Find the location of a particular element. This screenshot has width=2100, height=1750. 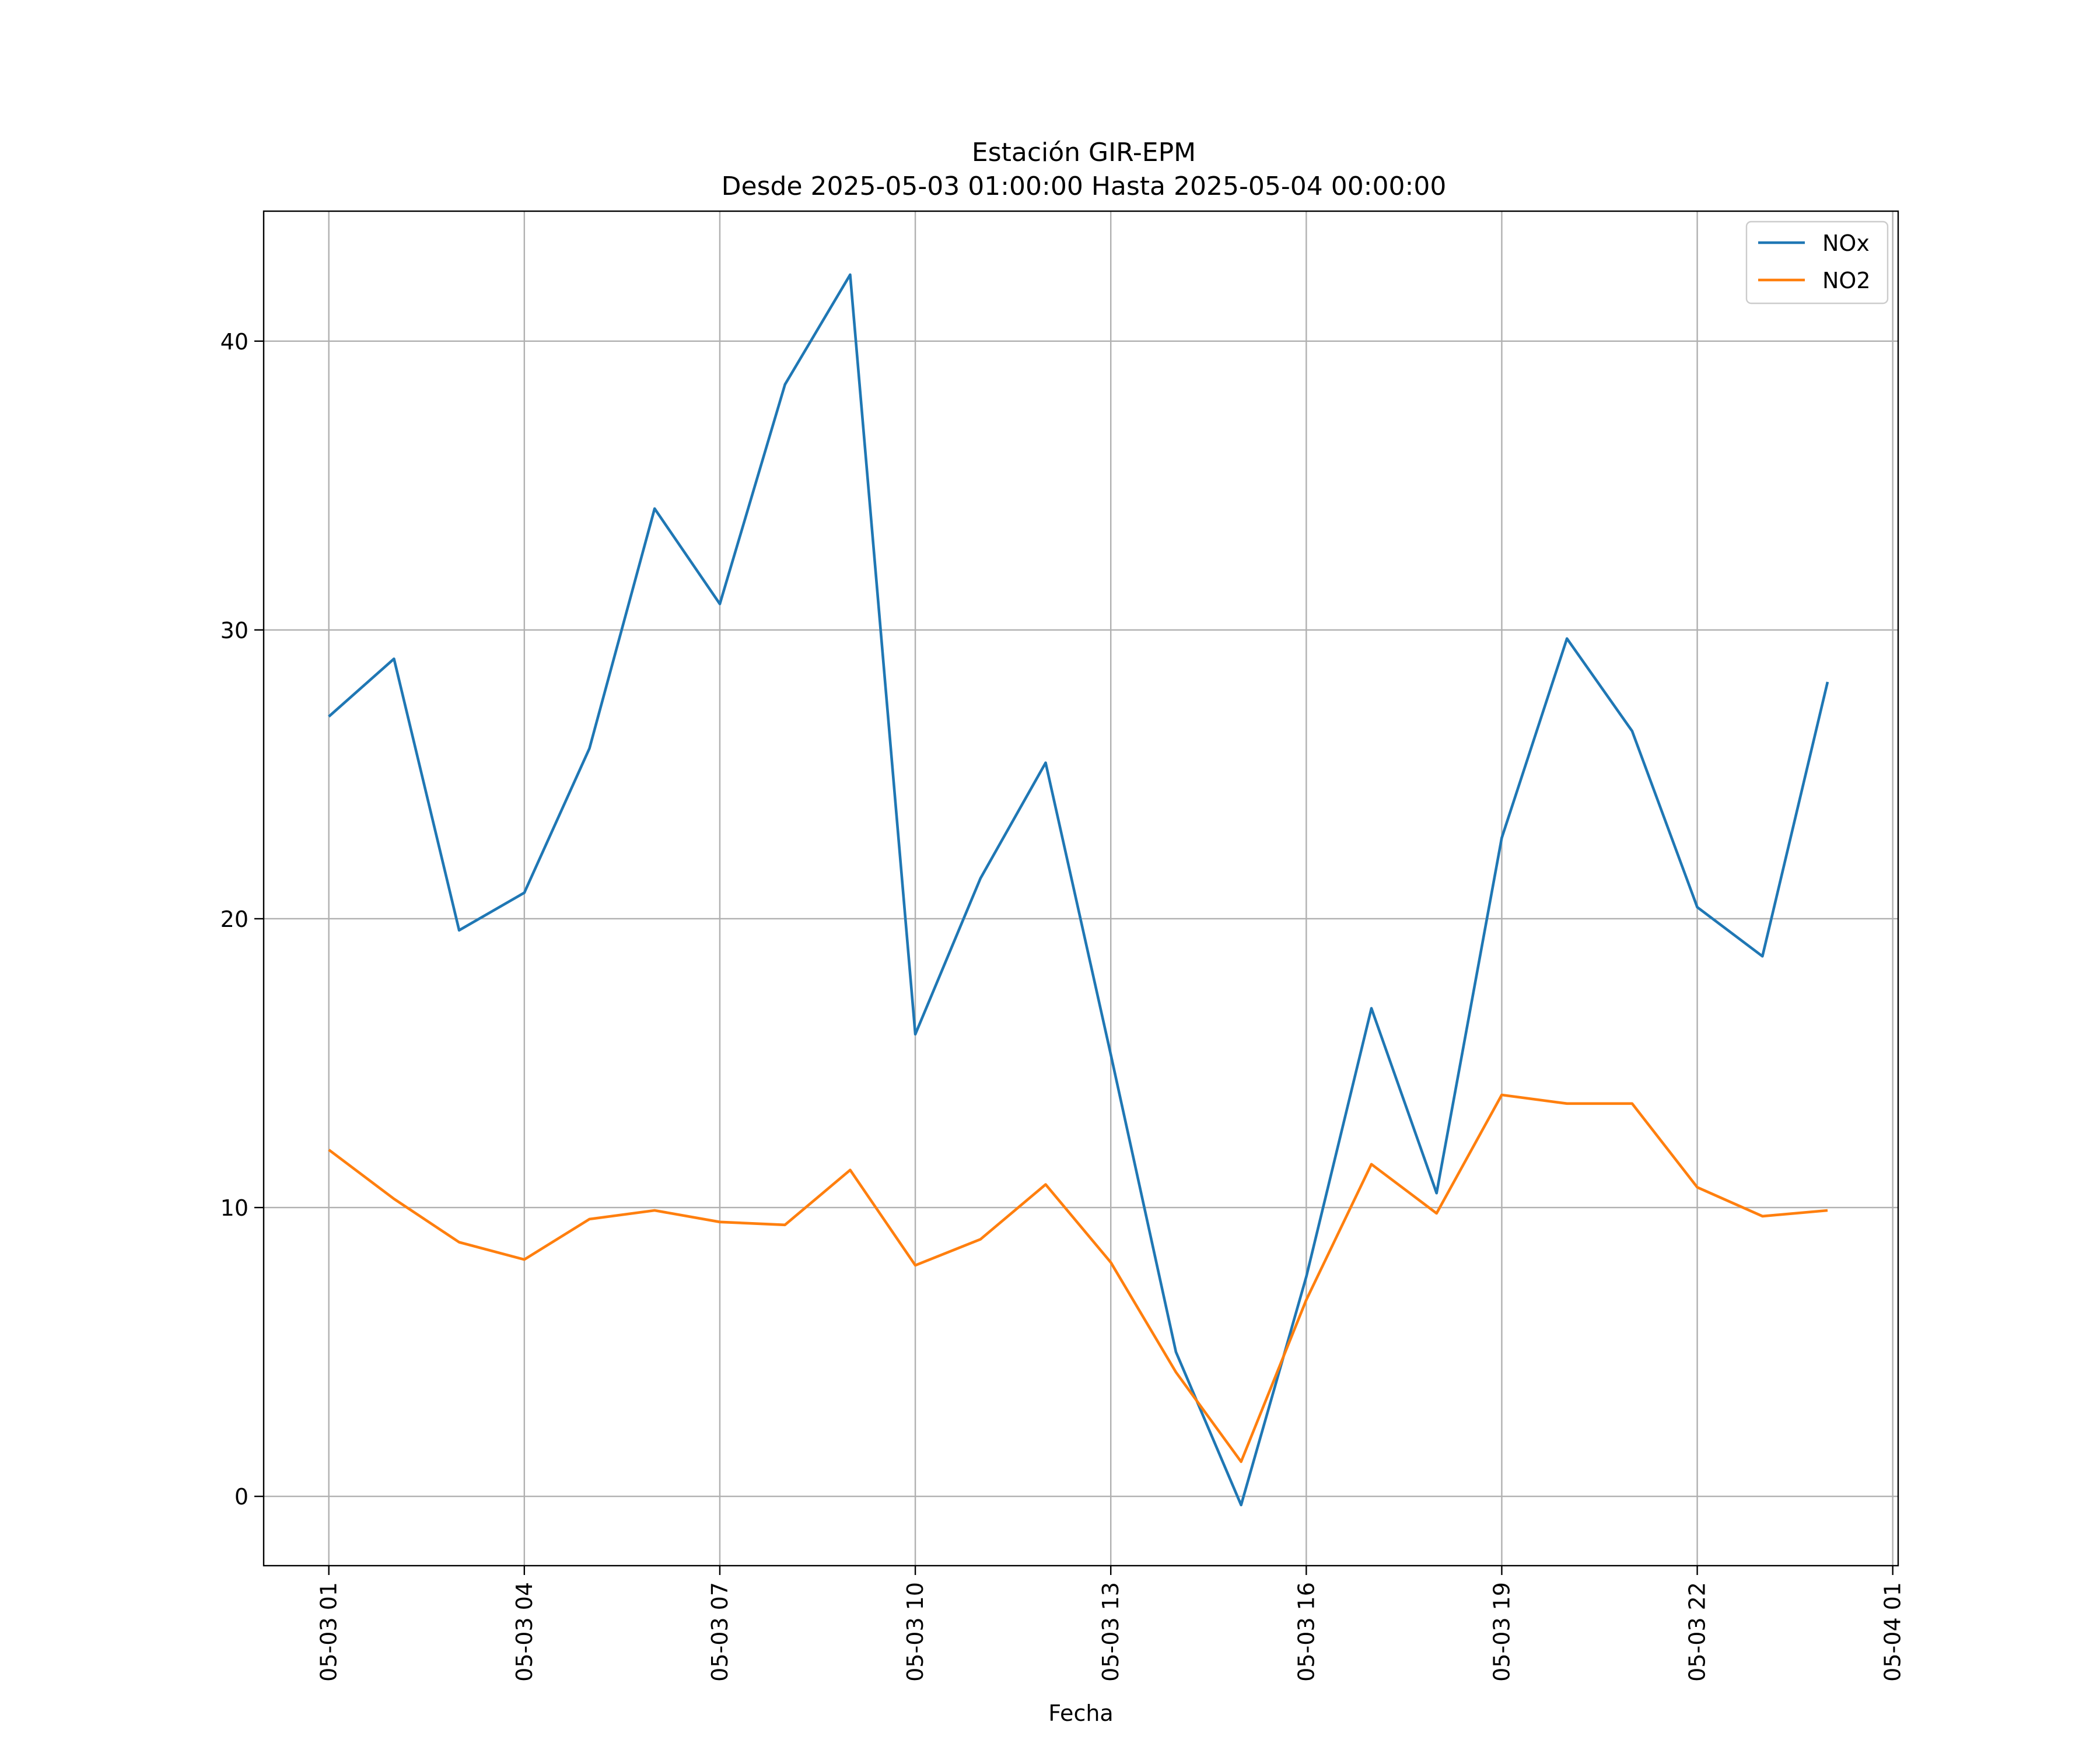

y-tick-label: 20 is located at coordinates (235, 919).